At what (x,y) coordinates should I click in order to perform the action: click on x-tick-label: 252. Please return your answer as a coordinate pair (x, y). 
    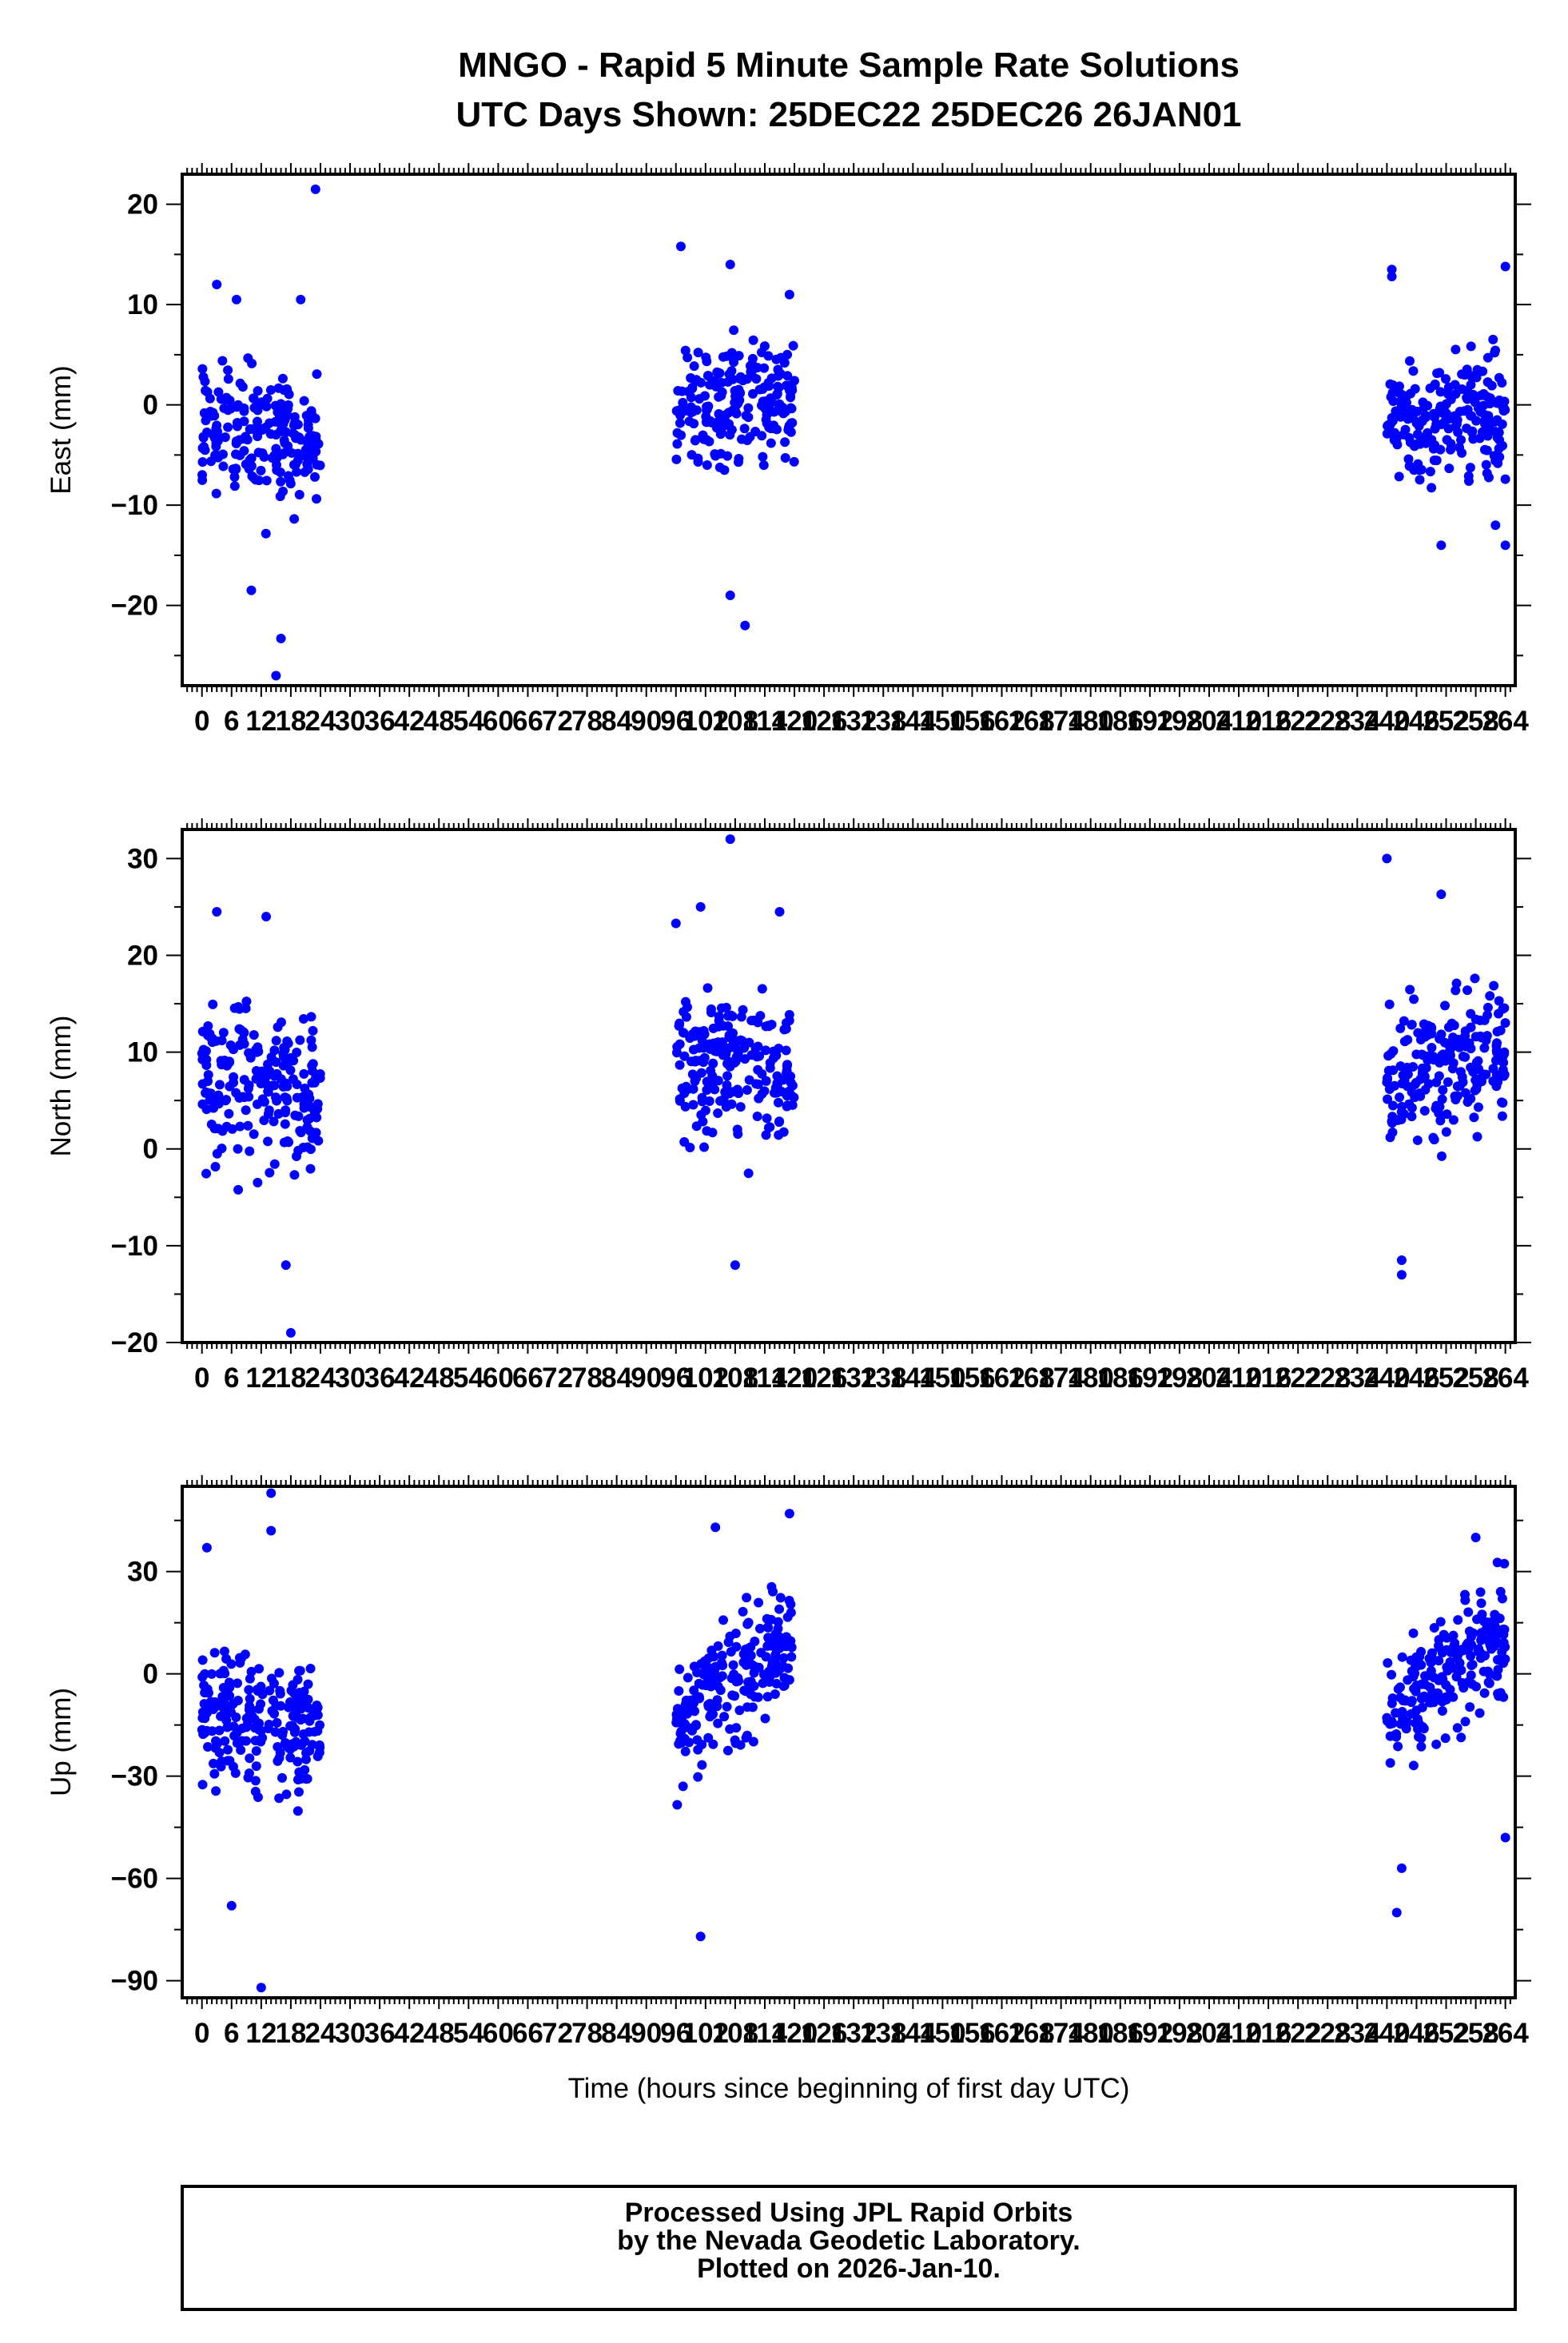
    Looking at the image, I should click on (1446, 1378).